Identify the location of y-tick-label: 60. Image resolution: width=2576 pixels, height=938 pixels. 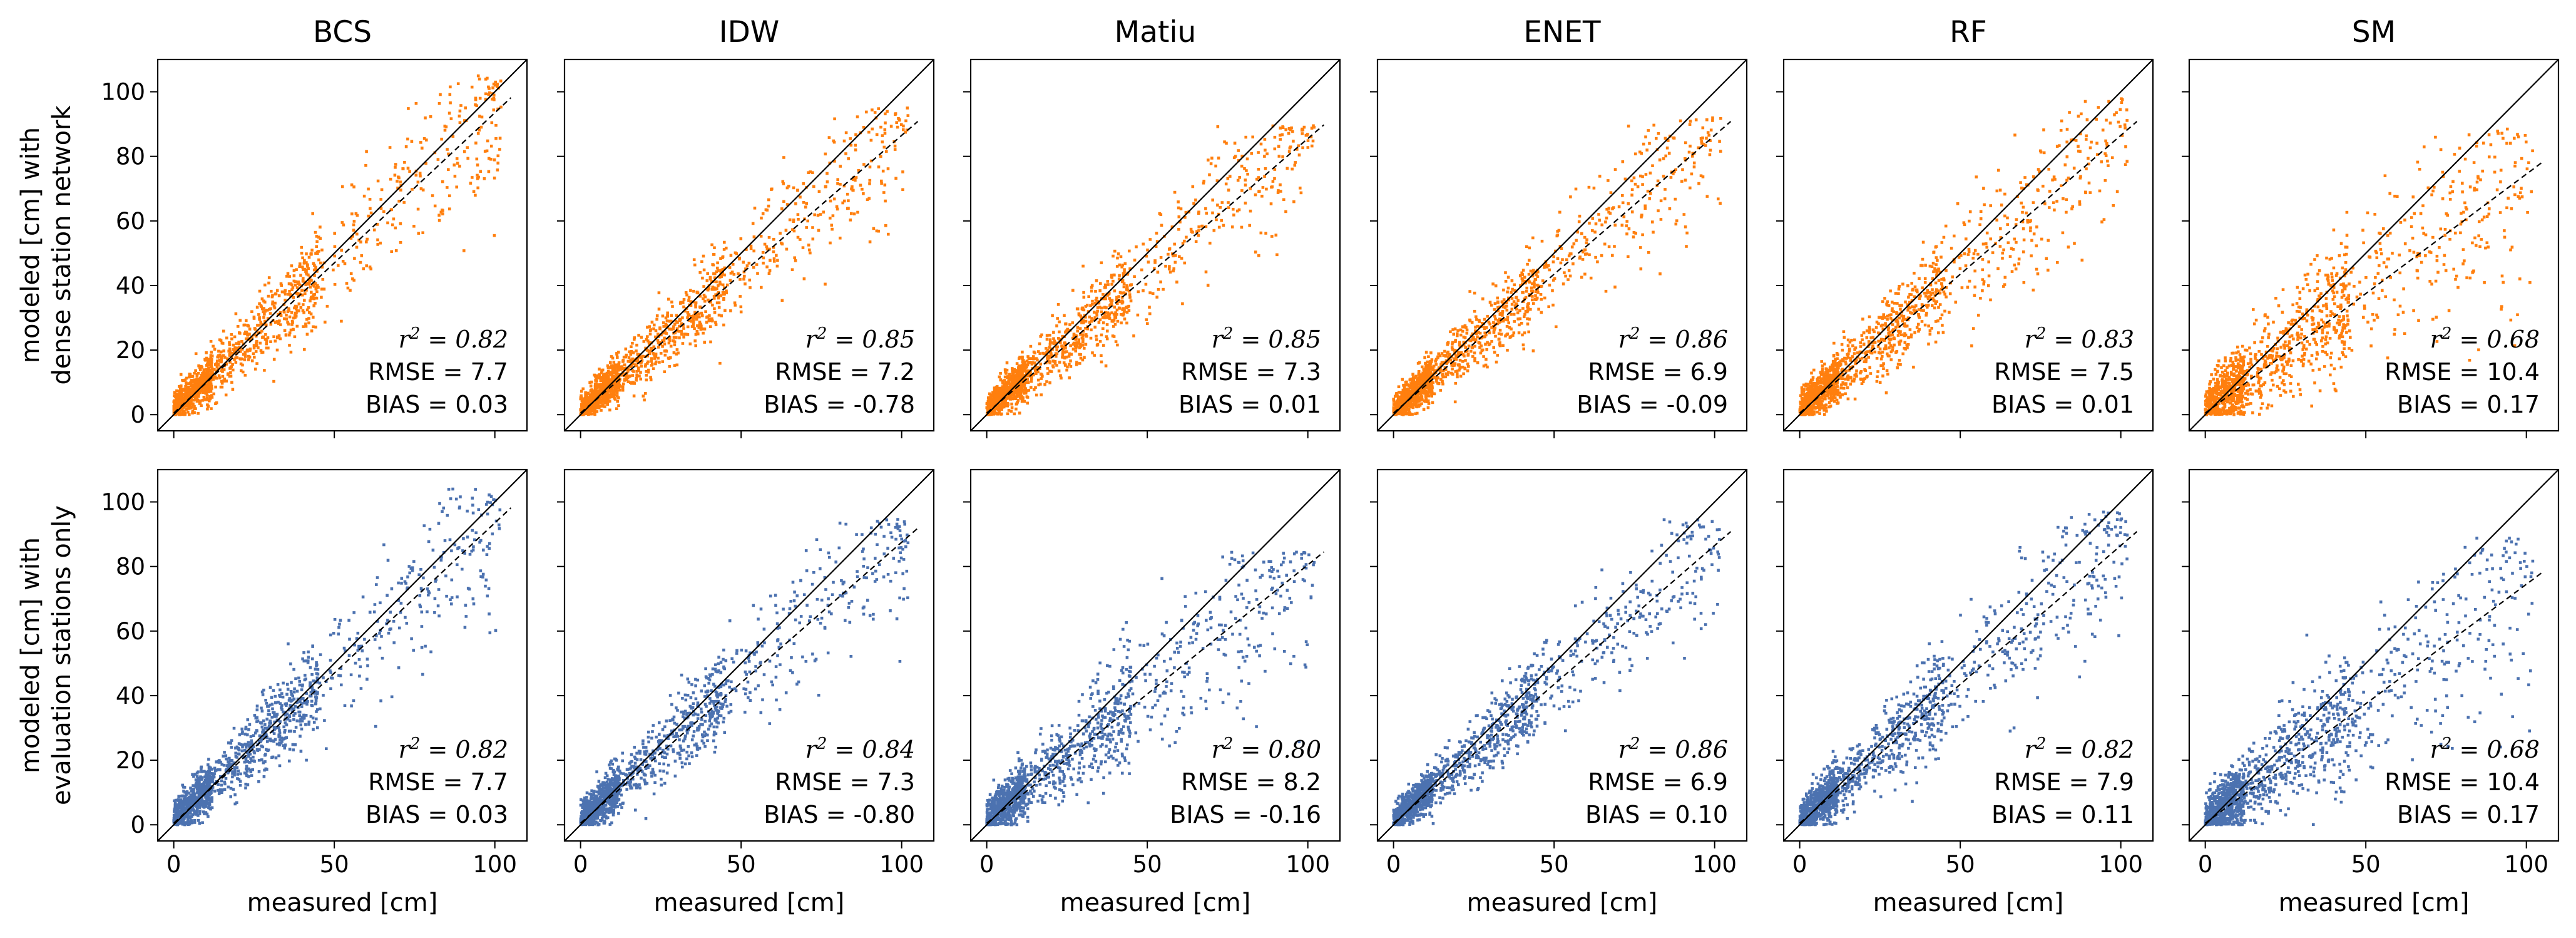
(130, 221).